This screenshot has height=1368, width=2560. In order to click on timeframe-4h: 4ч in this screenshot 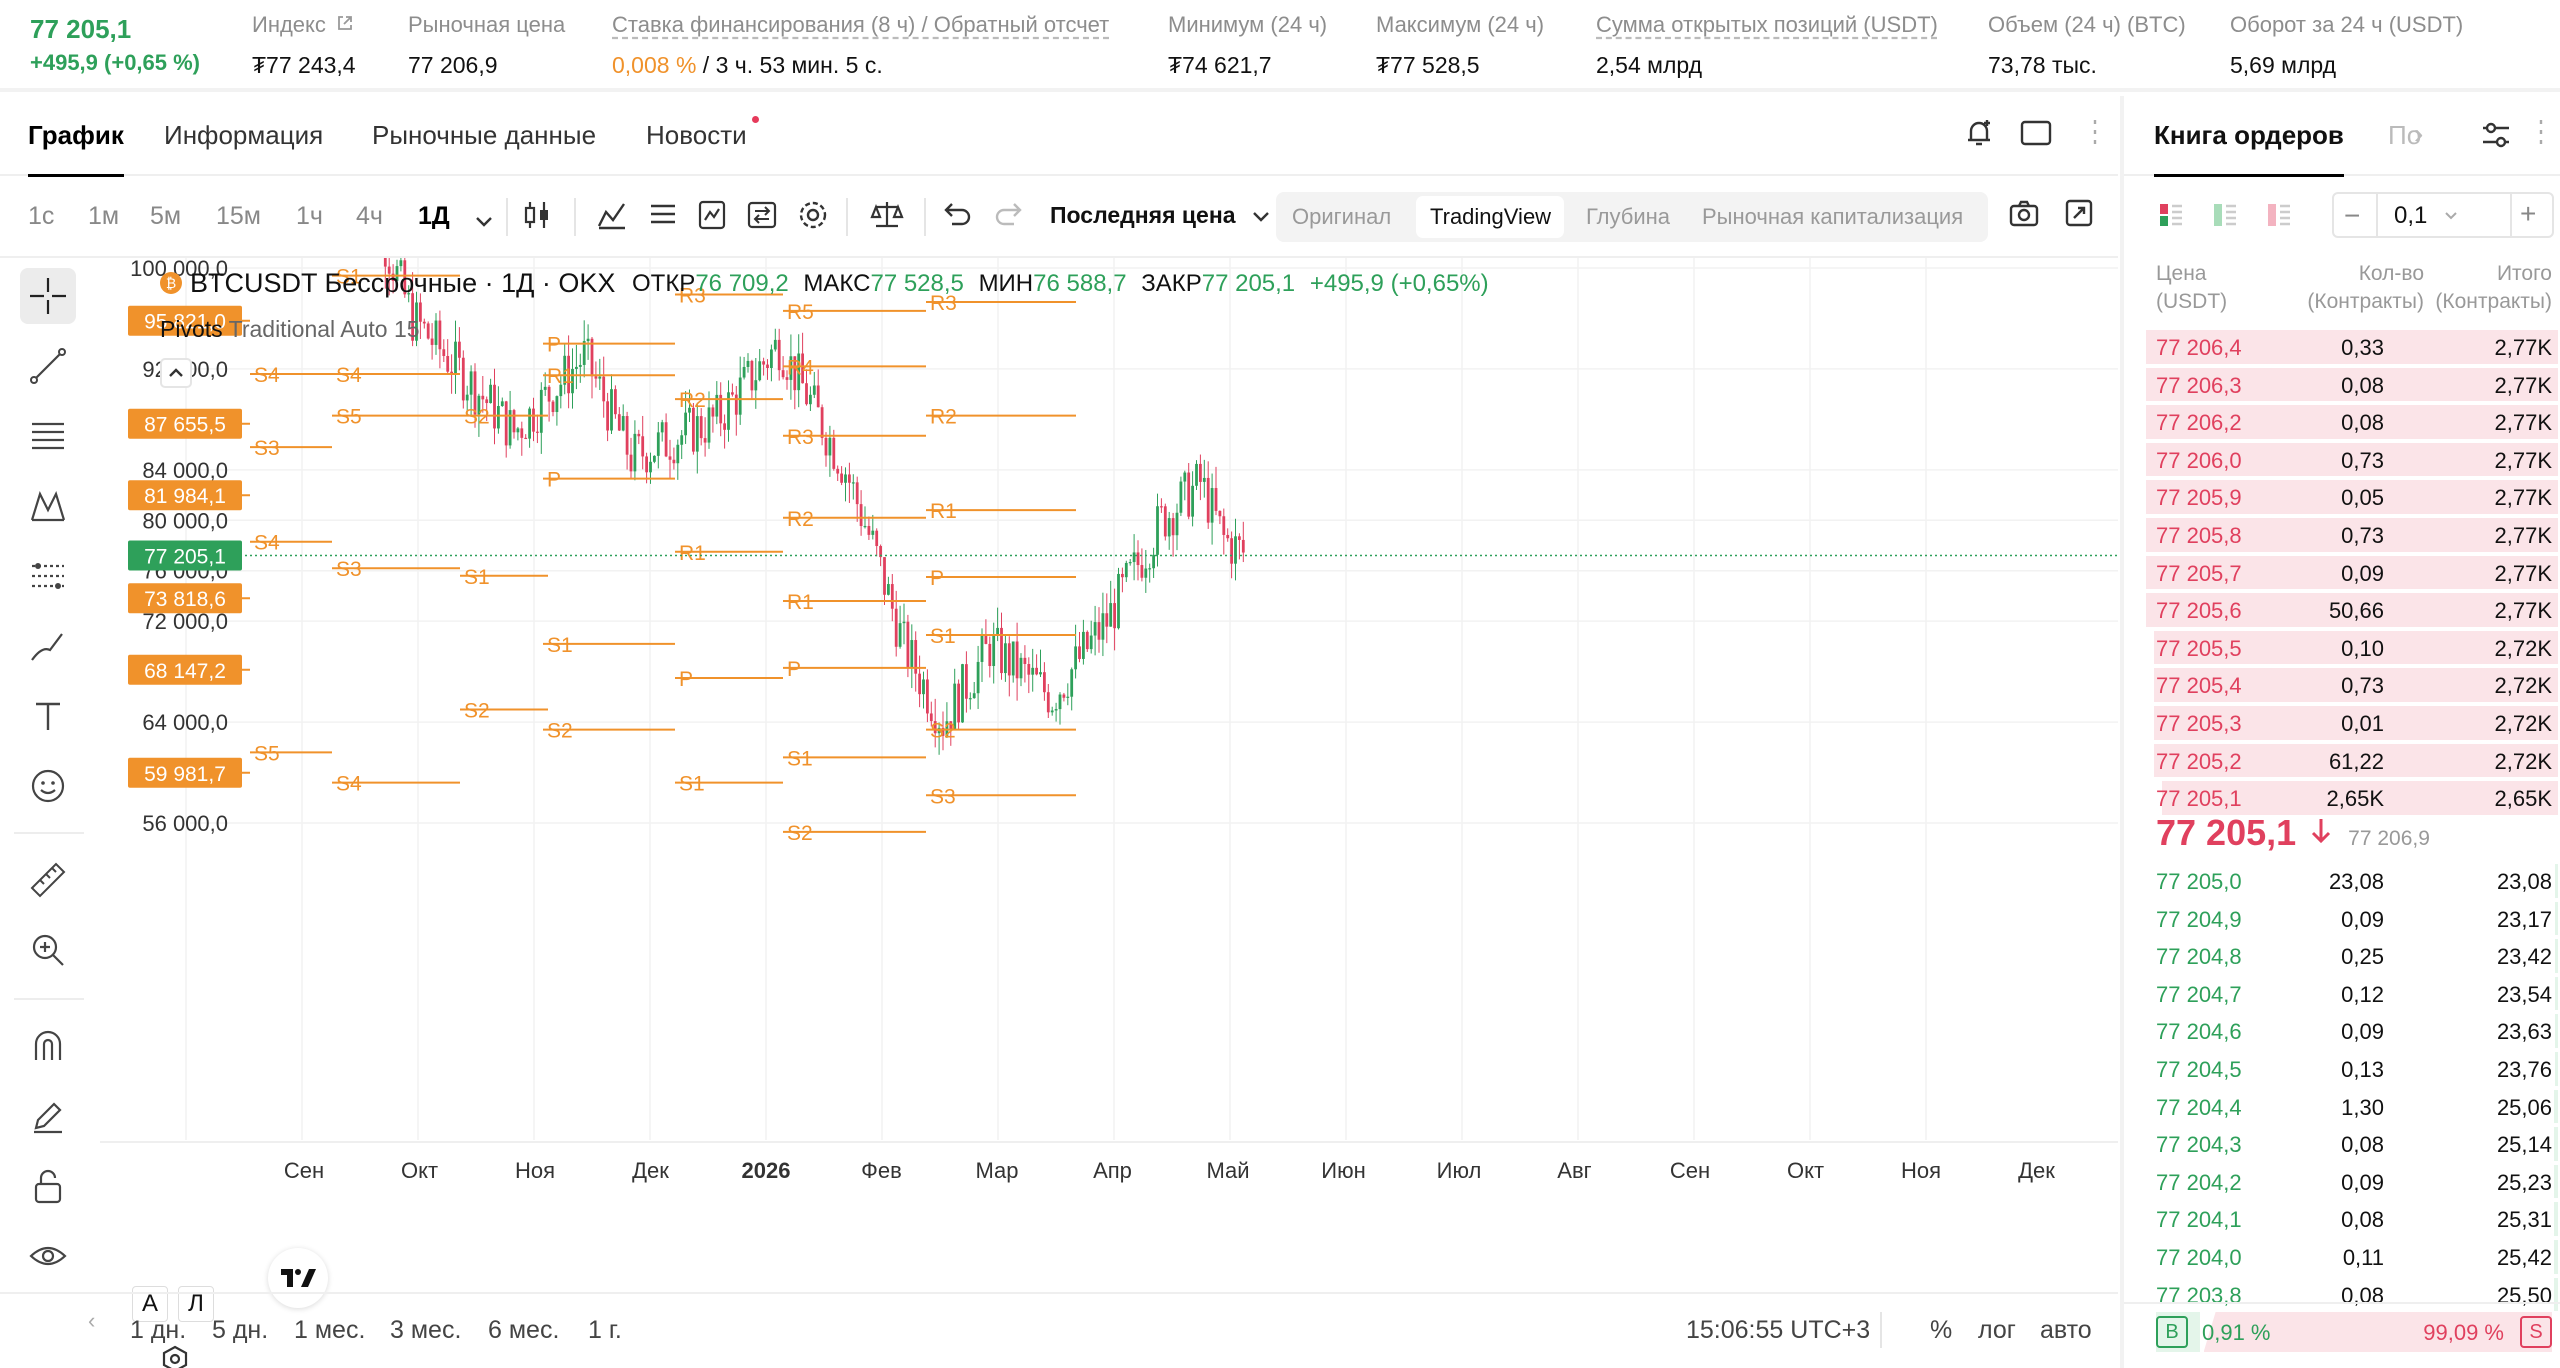, I will do `click(369, 216)`.